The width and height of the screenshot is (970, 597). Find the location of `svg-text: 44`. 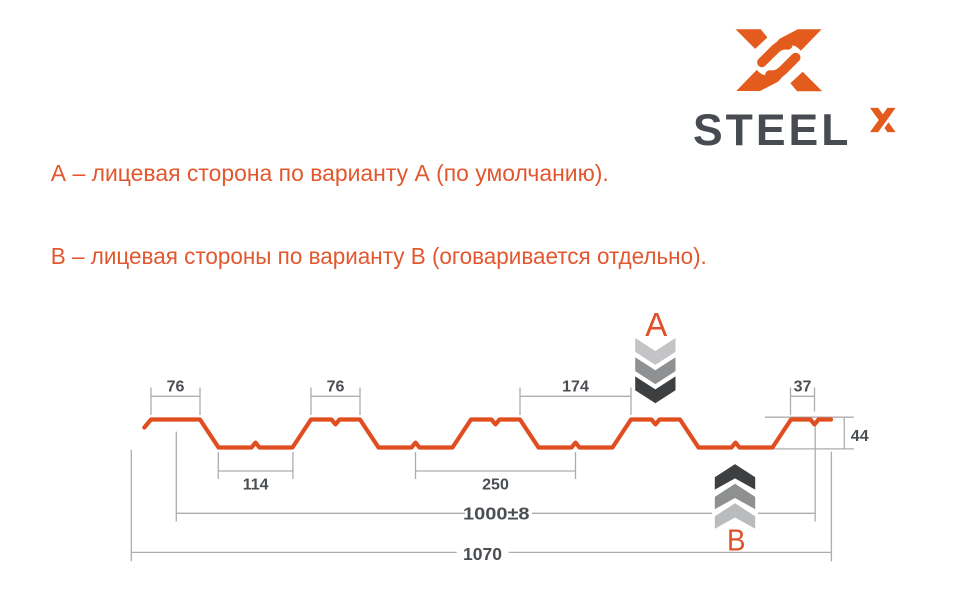

svg-text: 44 is located at coordinates (860, 436).